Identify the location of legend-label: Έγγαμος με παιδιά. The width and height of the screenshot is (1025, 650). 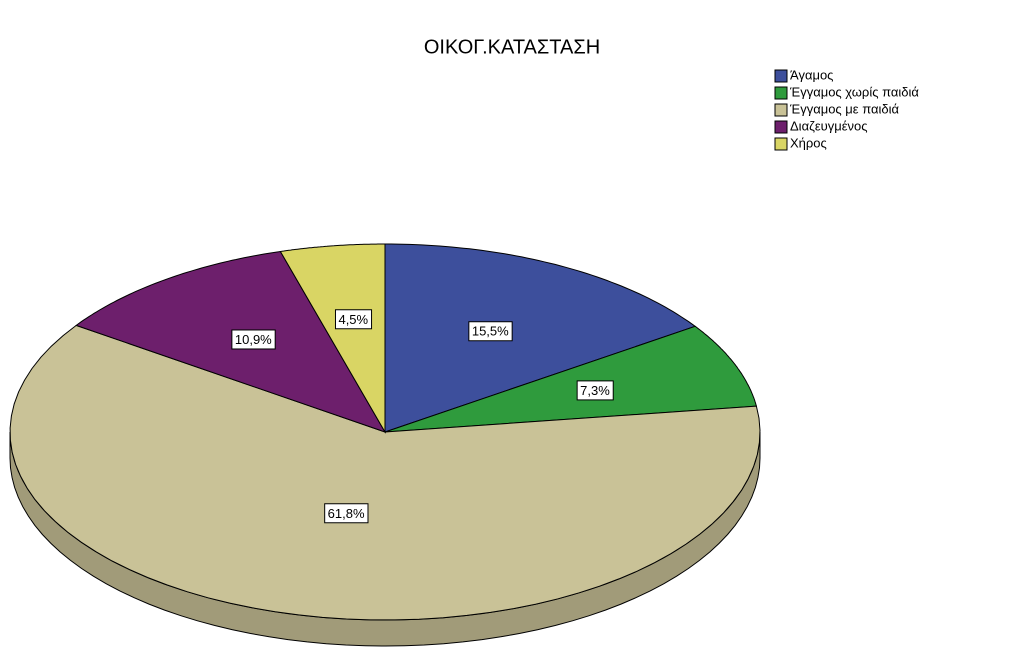
(844, 108).